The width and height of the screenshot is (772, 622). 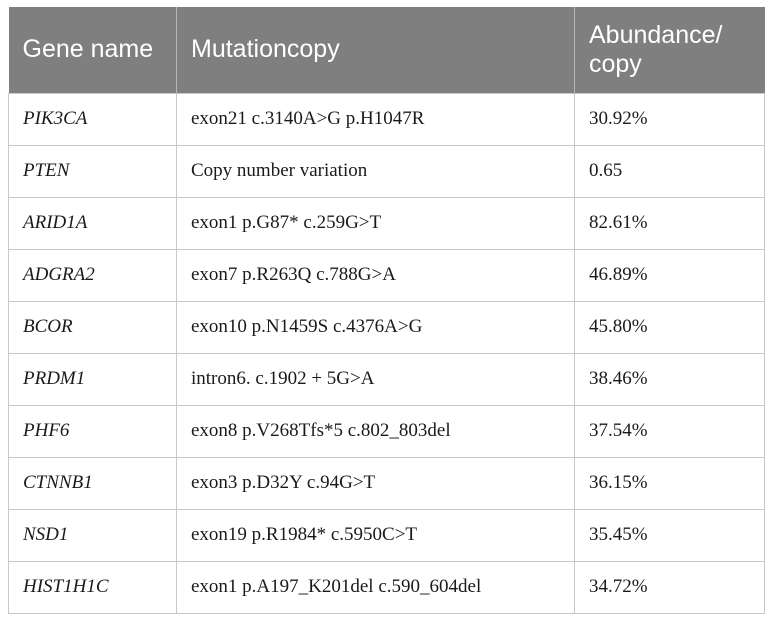 What do you see at coordinates (375, 379) in the screenshot?
I see `mutation-cell: intron6. c.1902 + 5G>A` at bounding box center [375, 379].